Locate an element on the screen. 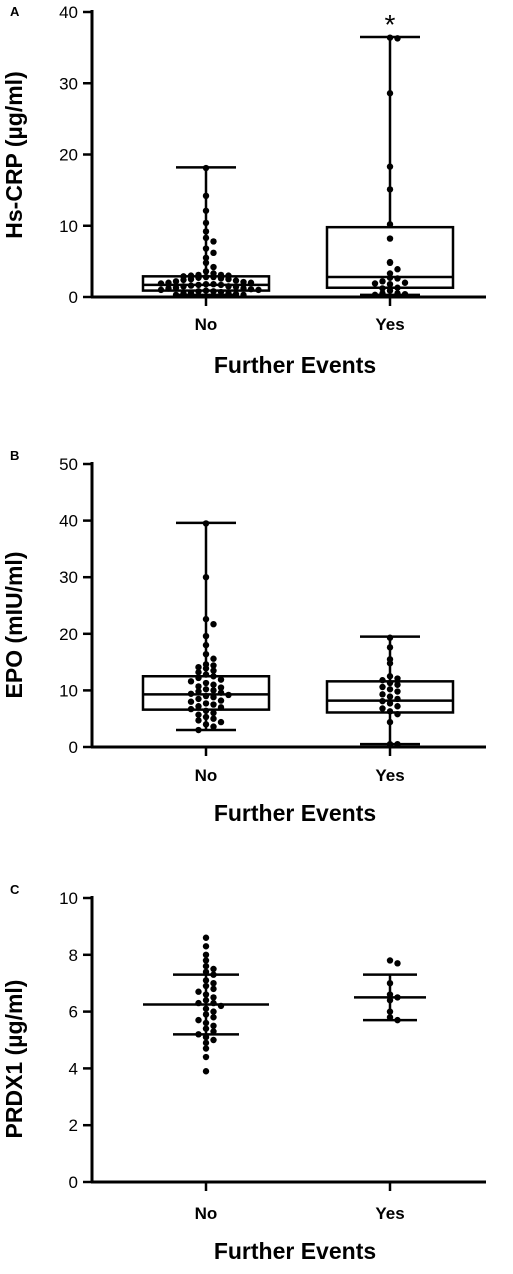 Image resolution: width=513 pixels, height=1274 pixels. significance-marker: * is located at coordinates (390, 24).